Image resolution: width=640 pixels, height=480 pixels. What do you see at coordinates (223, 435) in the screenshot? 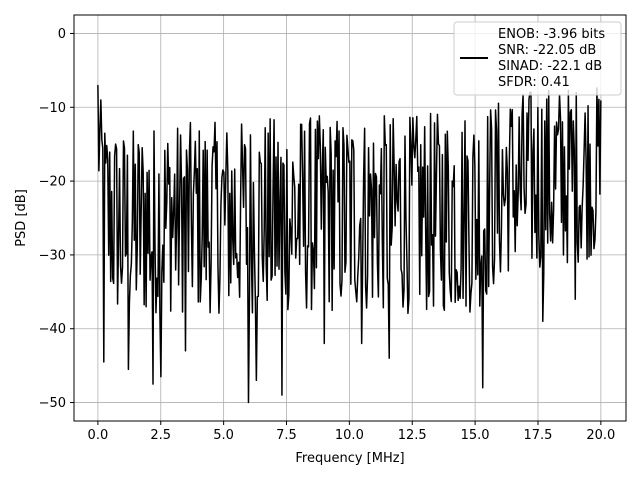
I see `x-tick-label: 5.0` at bounding box center [223, 435].